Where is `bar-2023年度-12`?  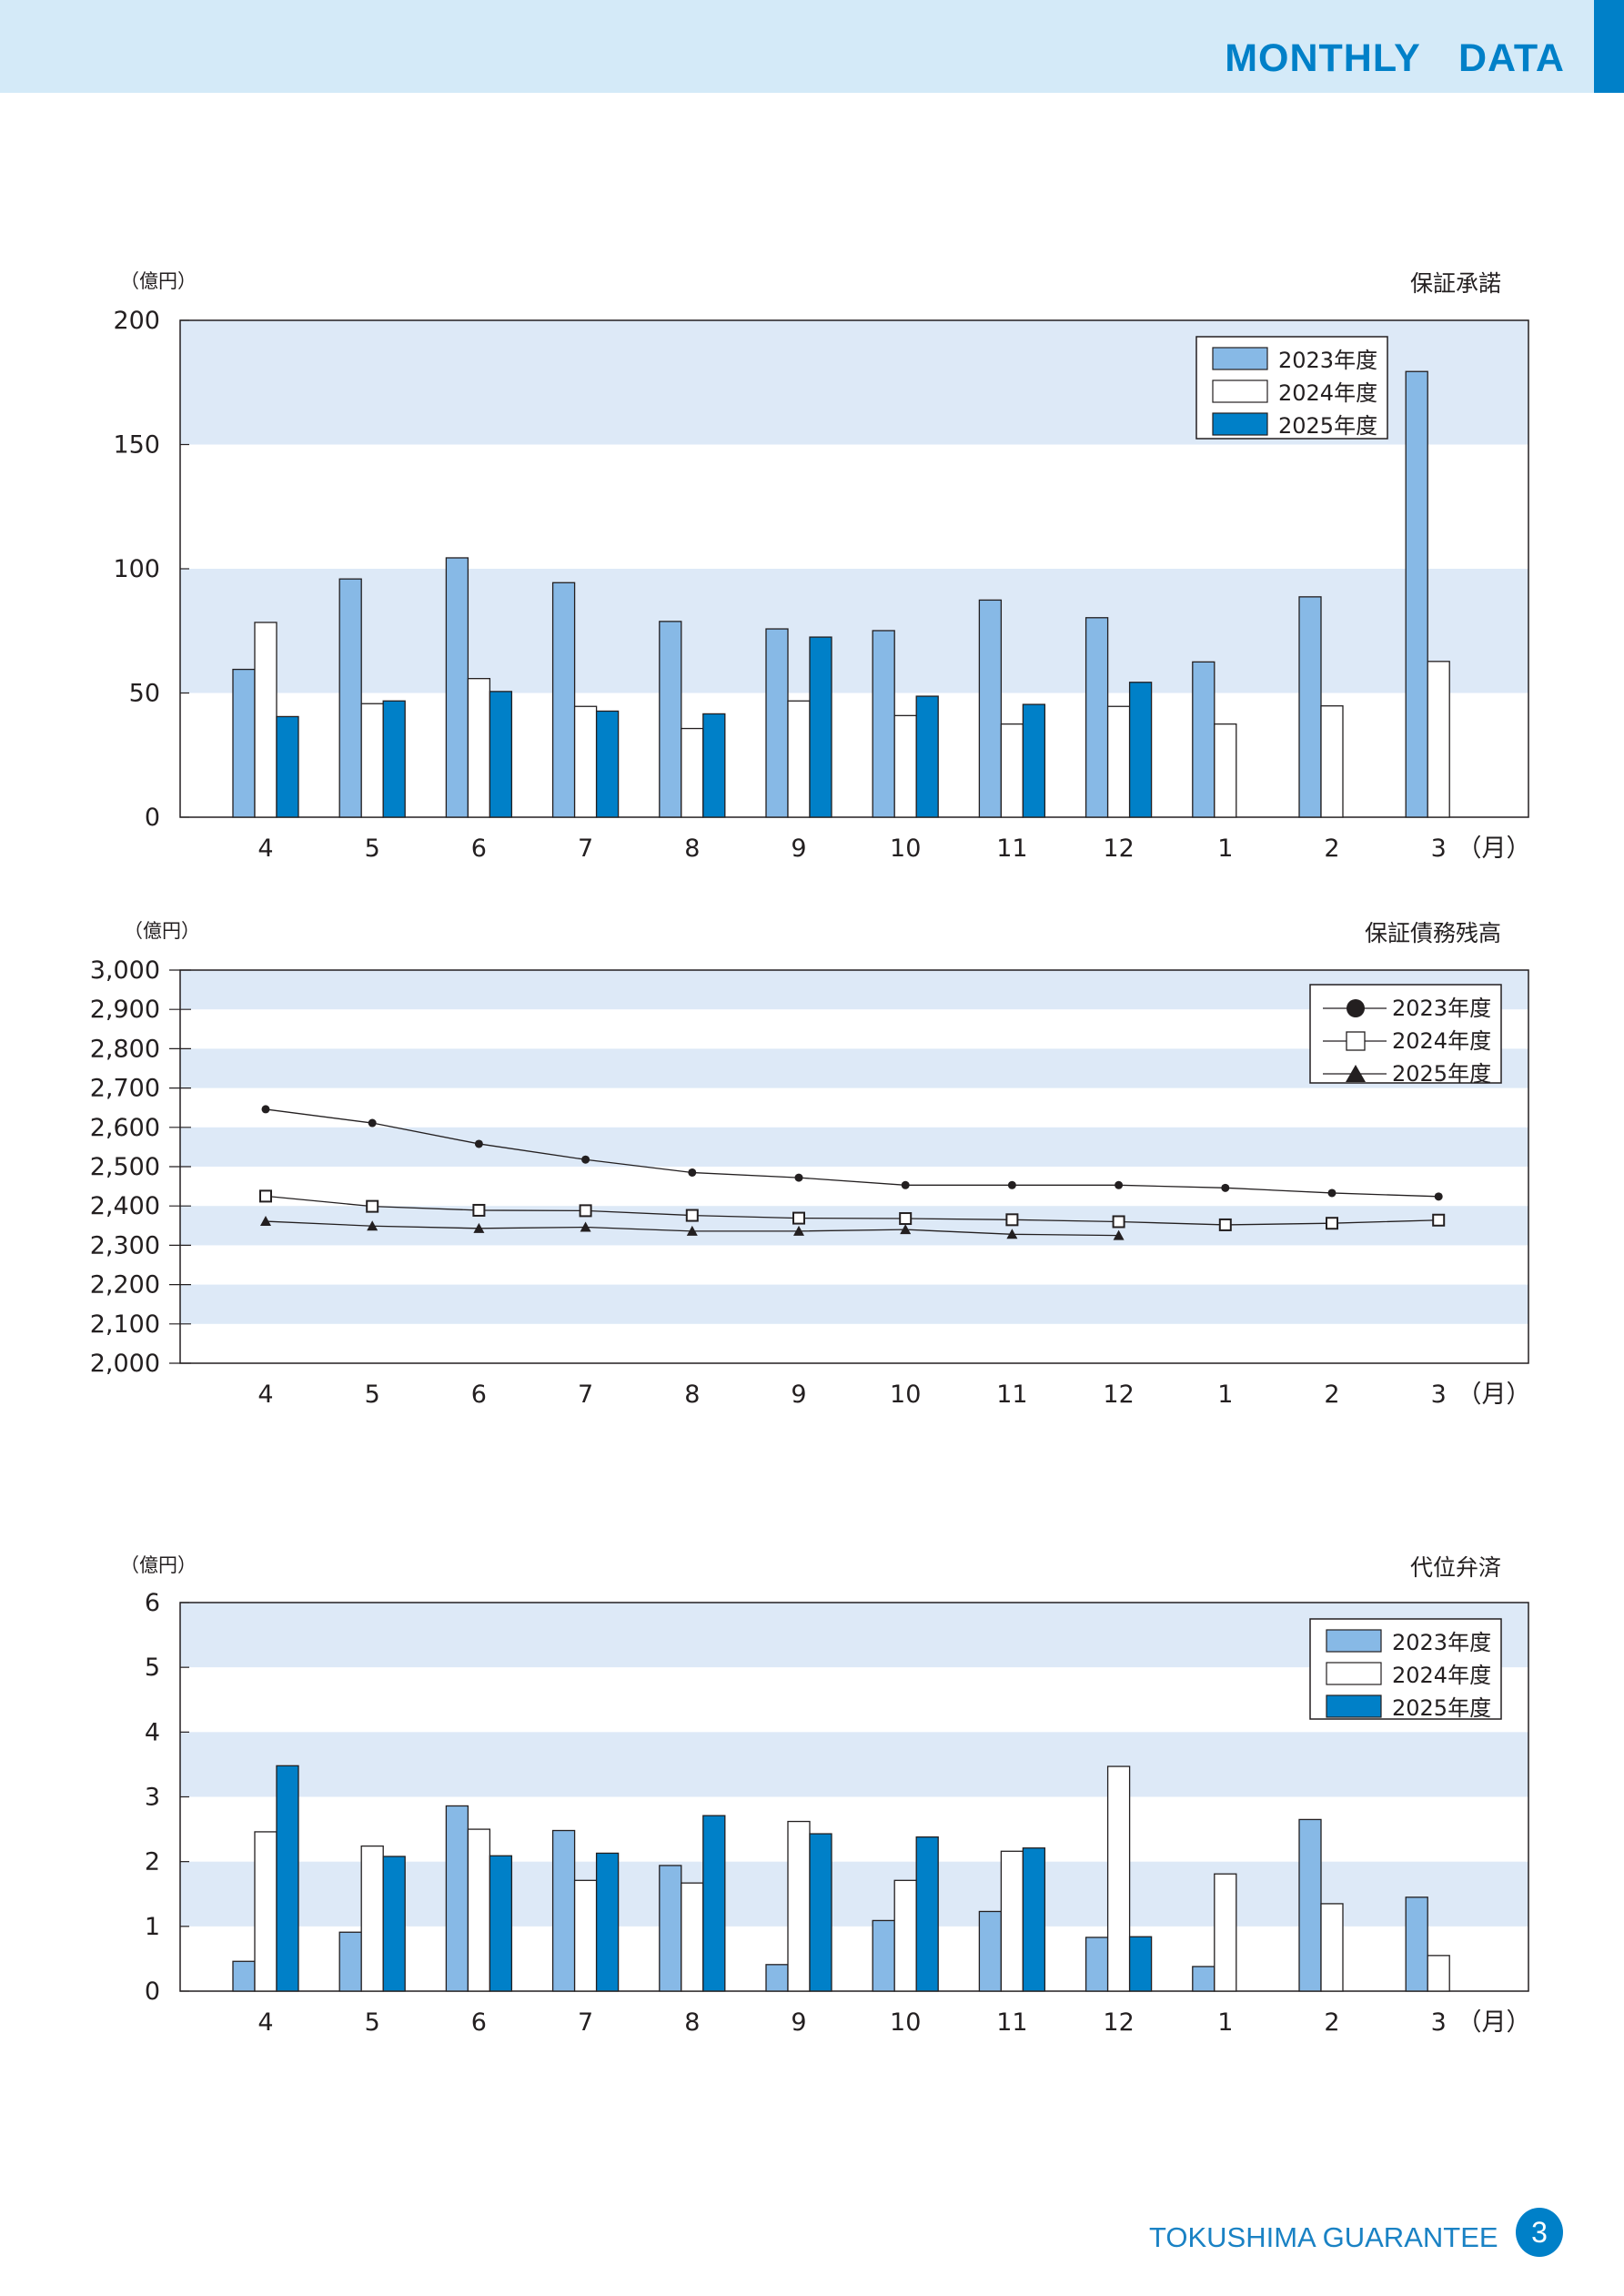 bar-2023年度-12 is located at coordinates (1096, 1964).